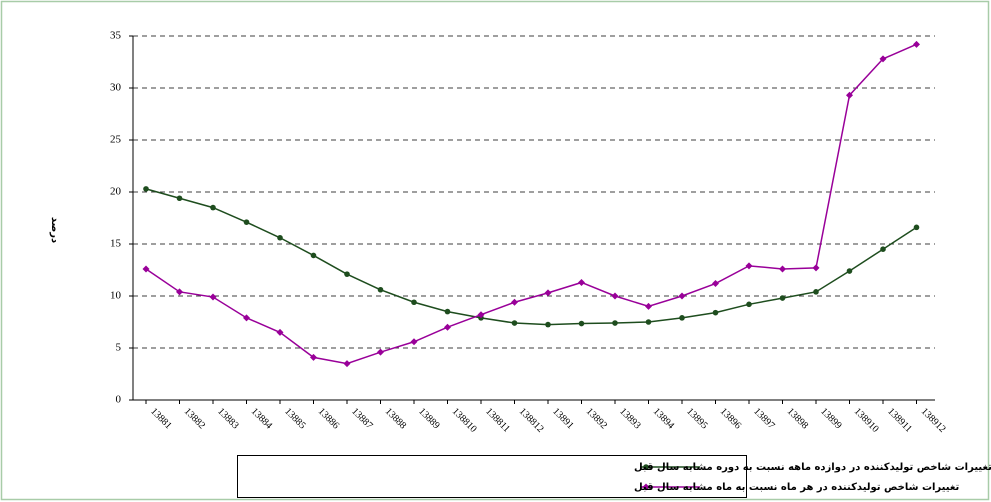  I want to click on y-tick-label: 25, so click(116, 140).